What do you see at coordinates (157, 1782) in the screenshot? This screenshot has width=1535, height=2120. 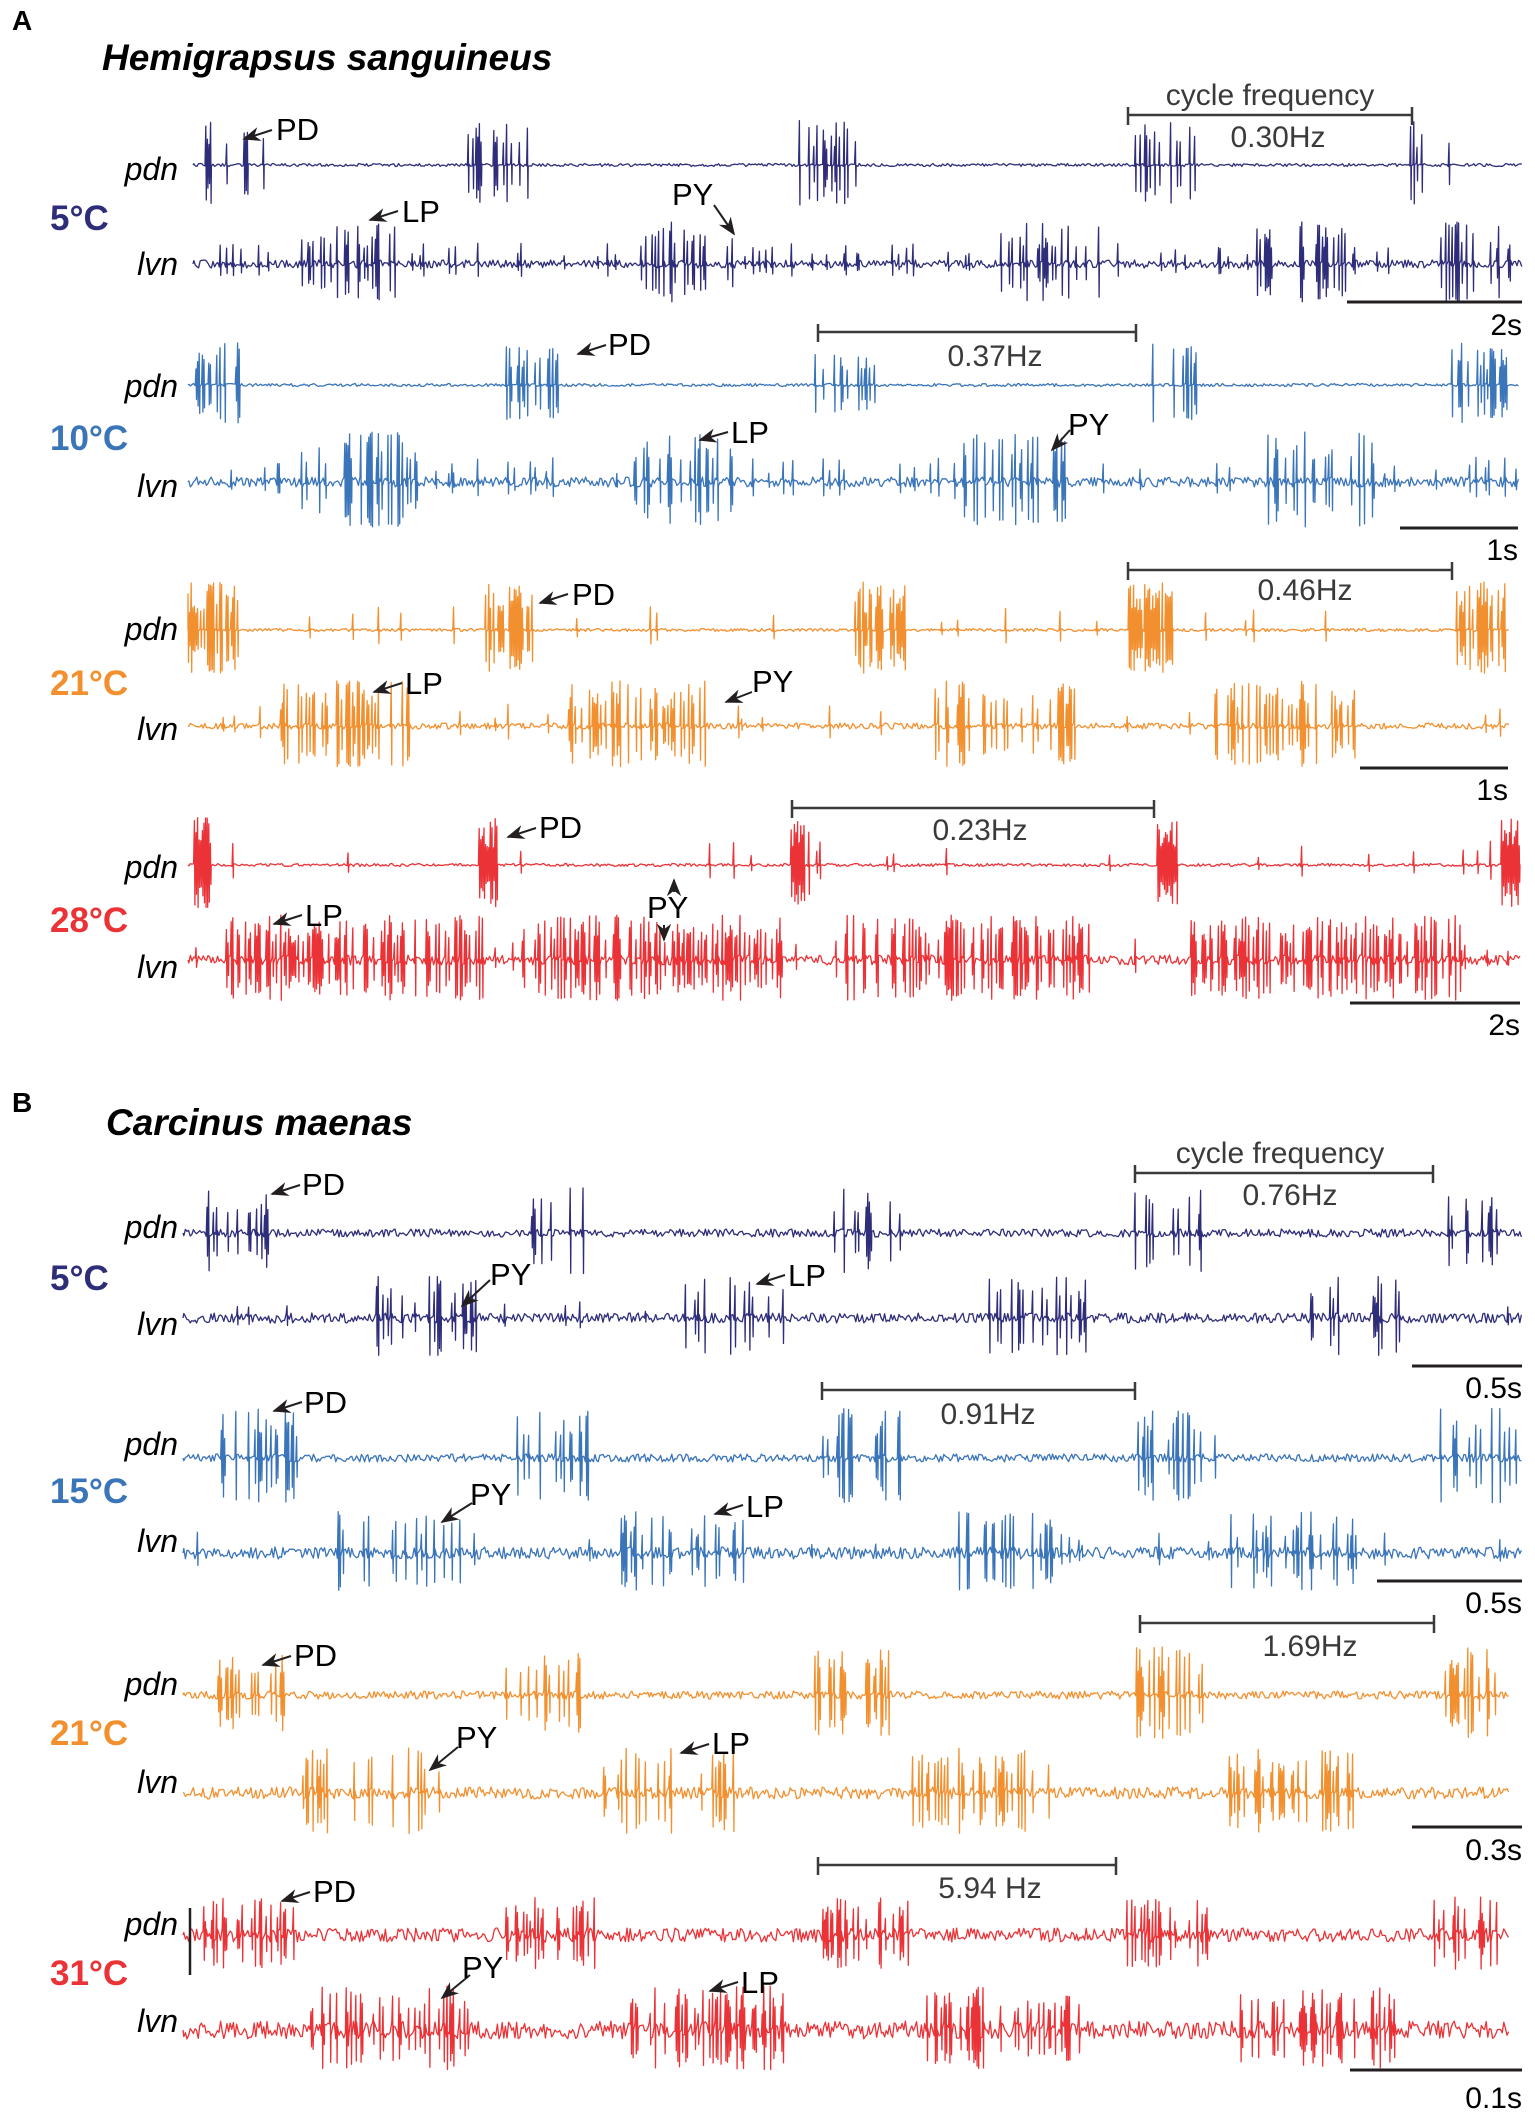 I see `b21-lvn-label: lvn` at bounding box center [157, 1782].